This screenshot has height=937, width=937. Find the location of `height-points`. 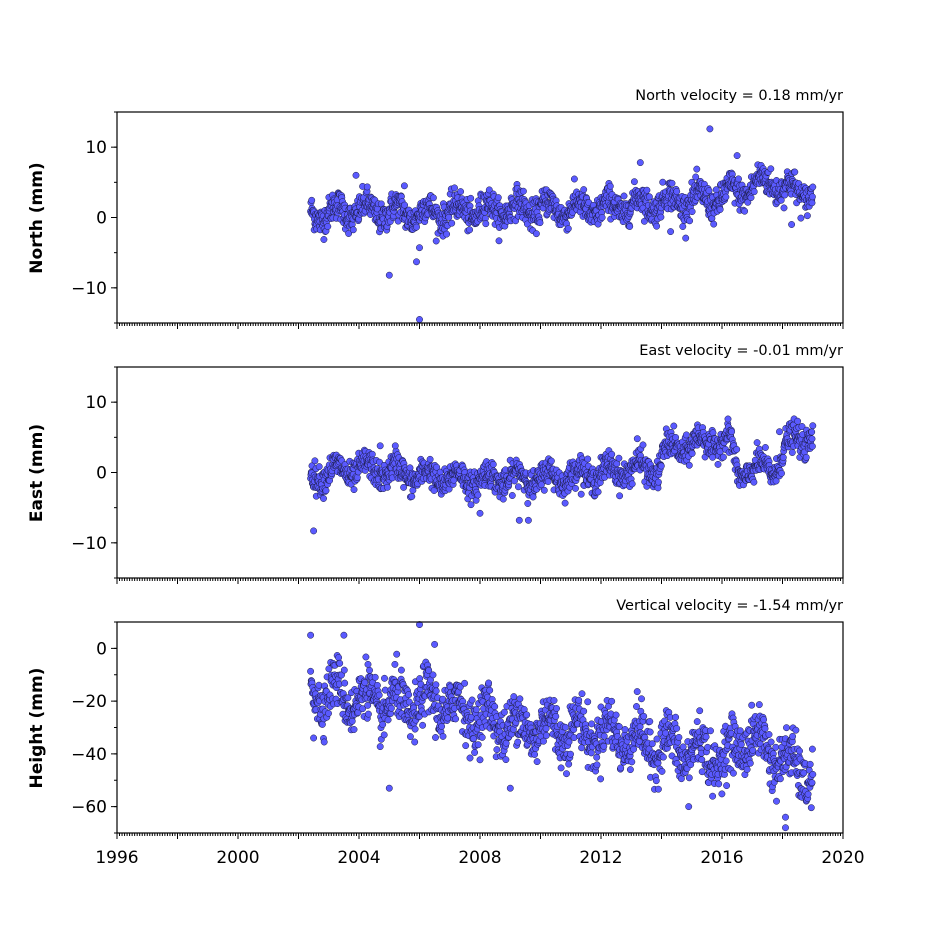

height-points is located at coordinates (562, 726).